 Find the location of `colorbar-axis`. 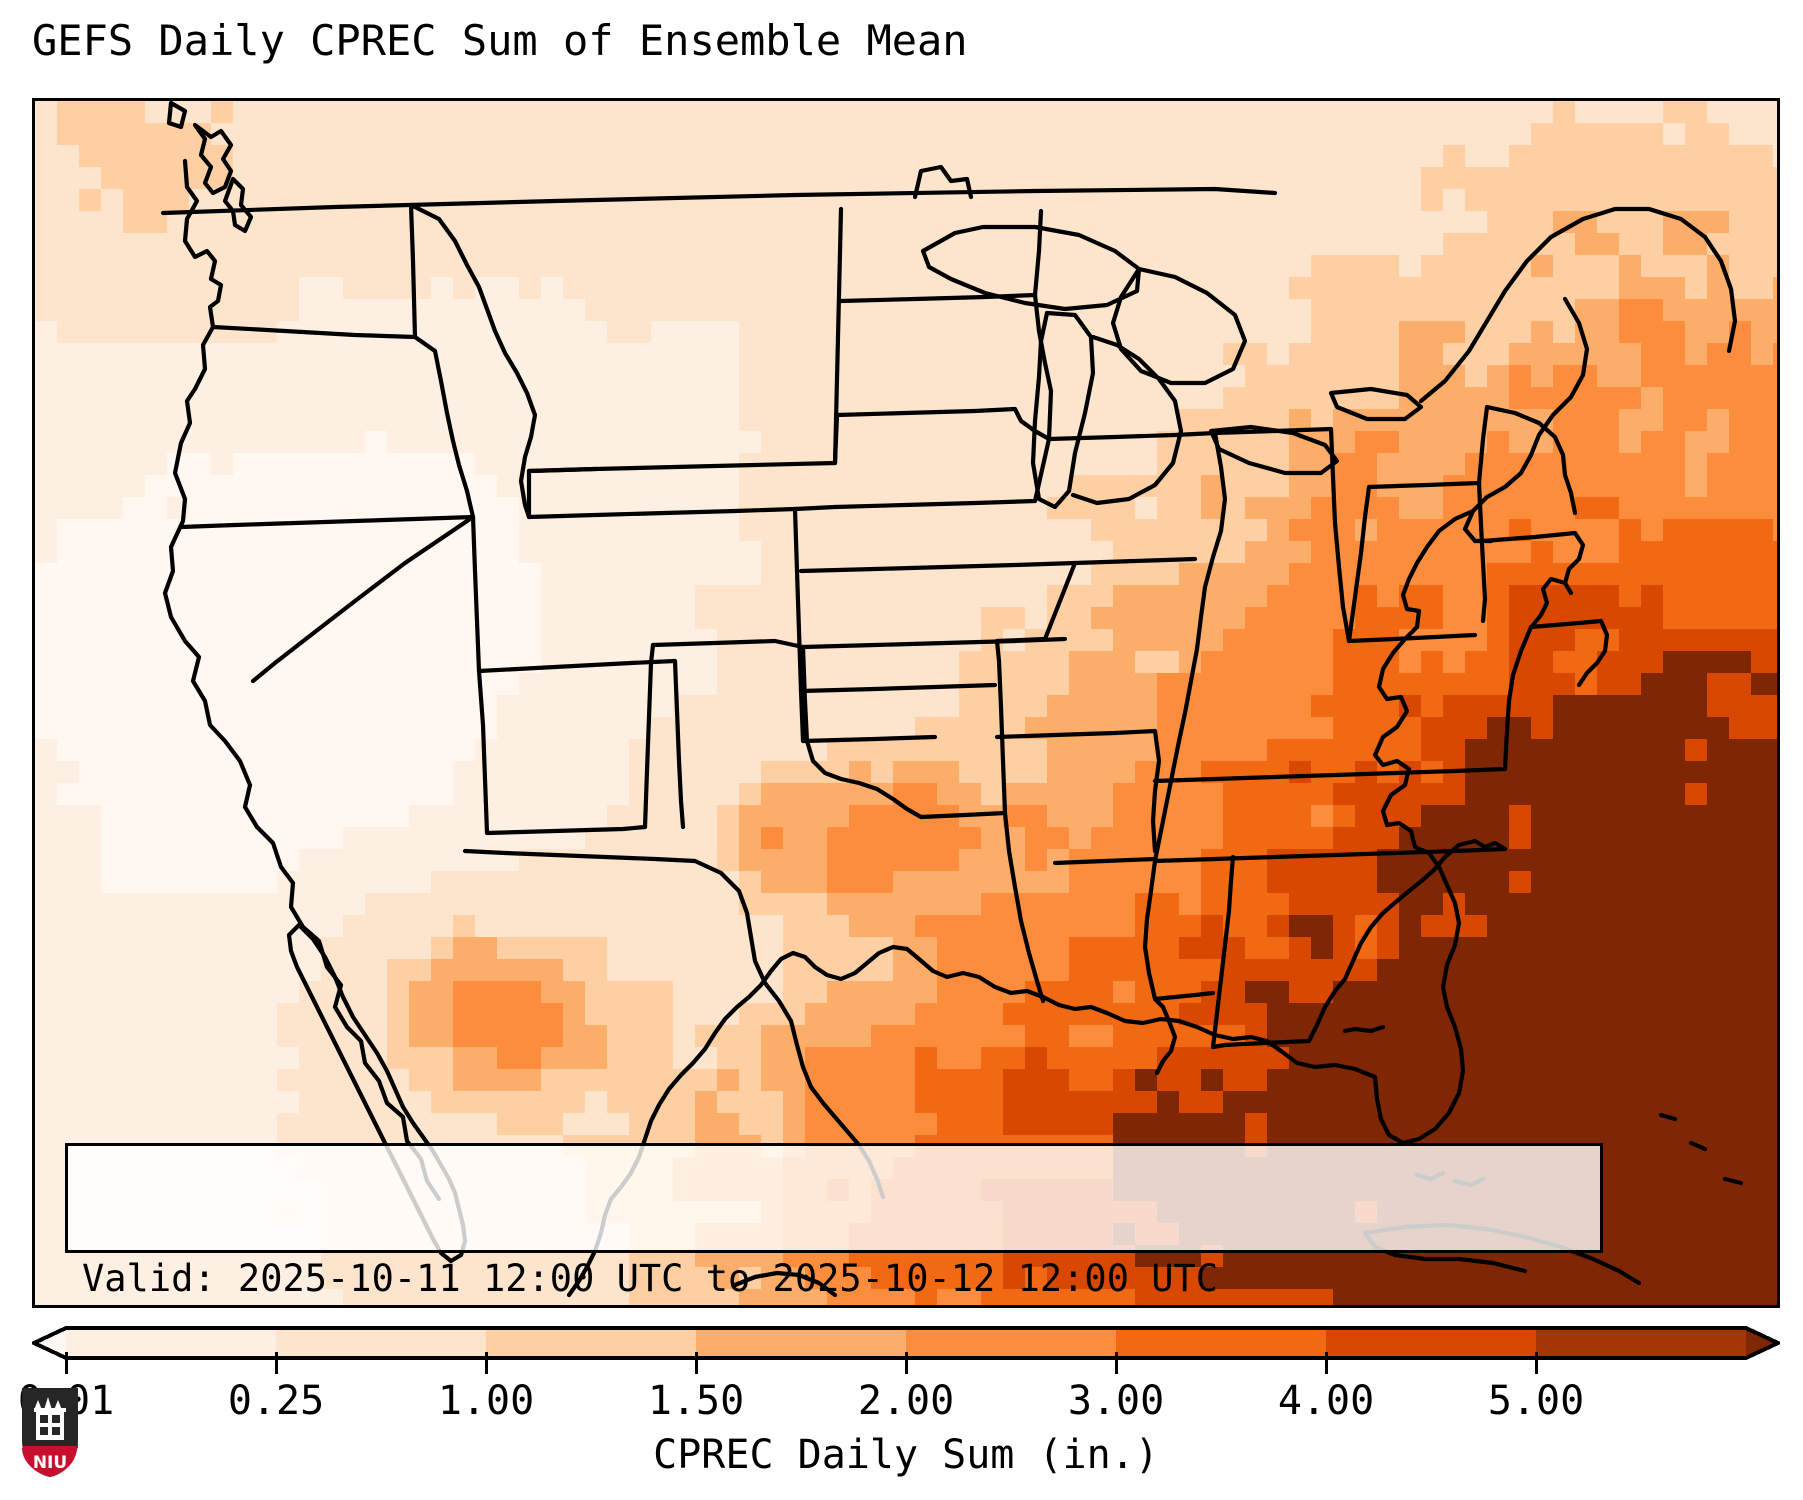

colorbar-axis is located at coordinates (906, 1365).